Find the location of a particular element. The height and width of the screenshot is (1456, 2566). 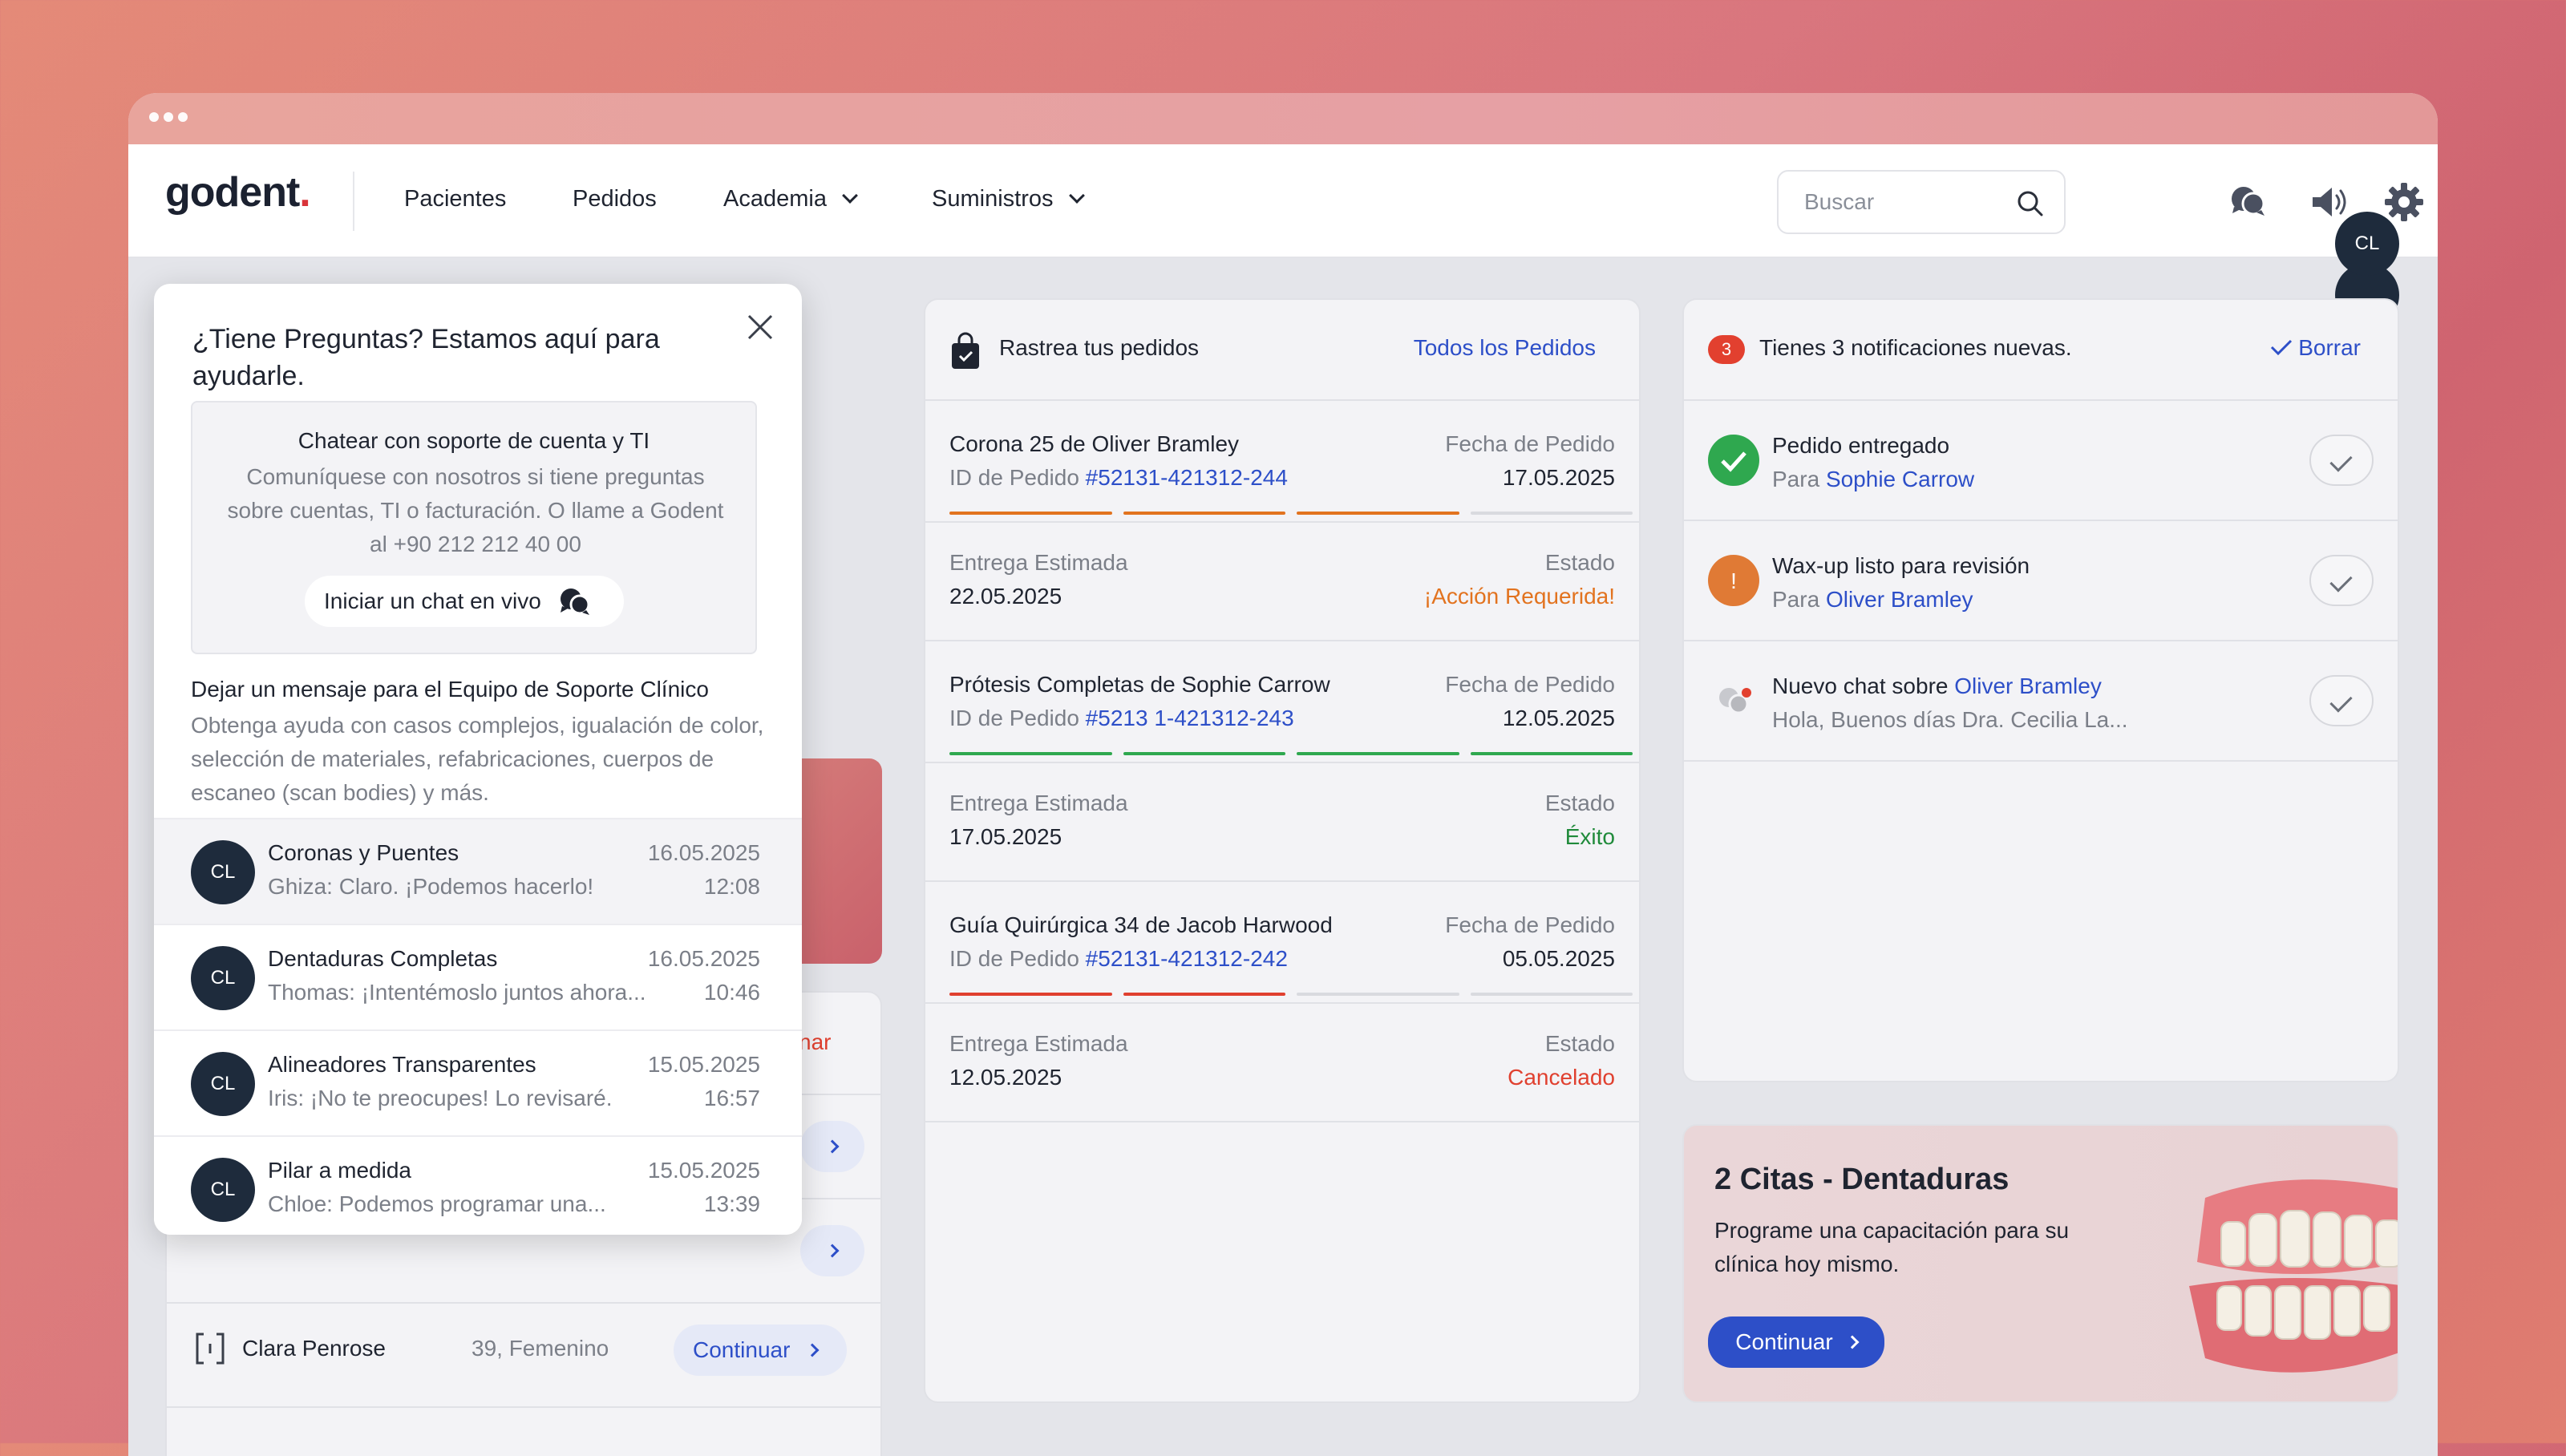

search-box is located at coordinates (1921, 202).